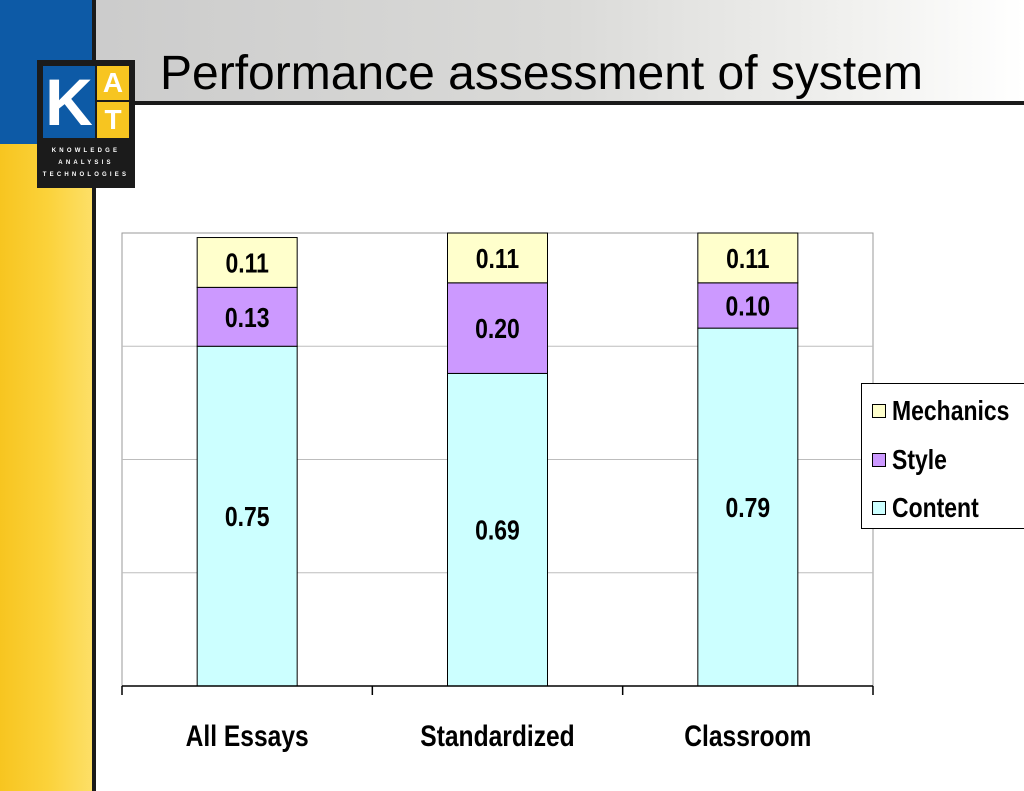  Describe the element at coordinates (879, 460) in the screenshot. I see `legend-swatch-style` at that location.